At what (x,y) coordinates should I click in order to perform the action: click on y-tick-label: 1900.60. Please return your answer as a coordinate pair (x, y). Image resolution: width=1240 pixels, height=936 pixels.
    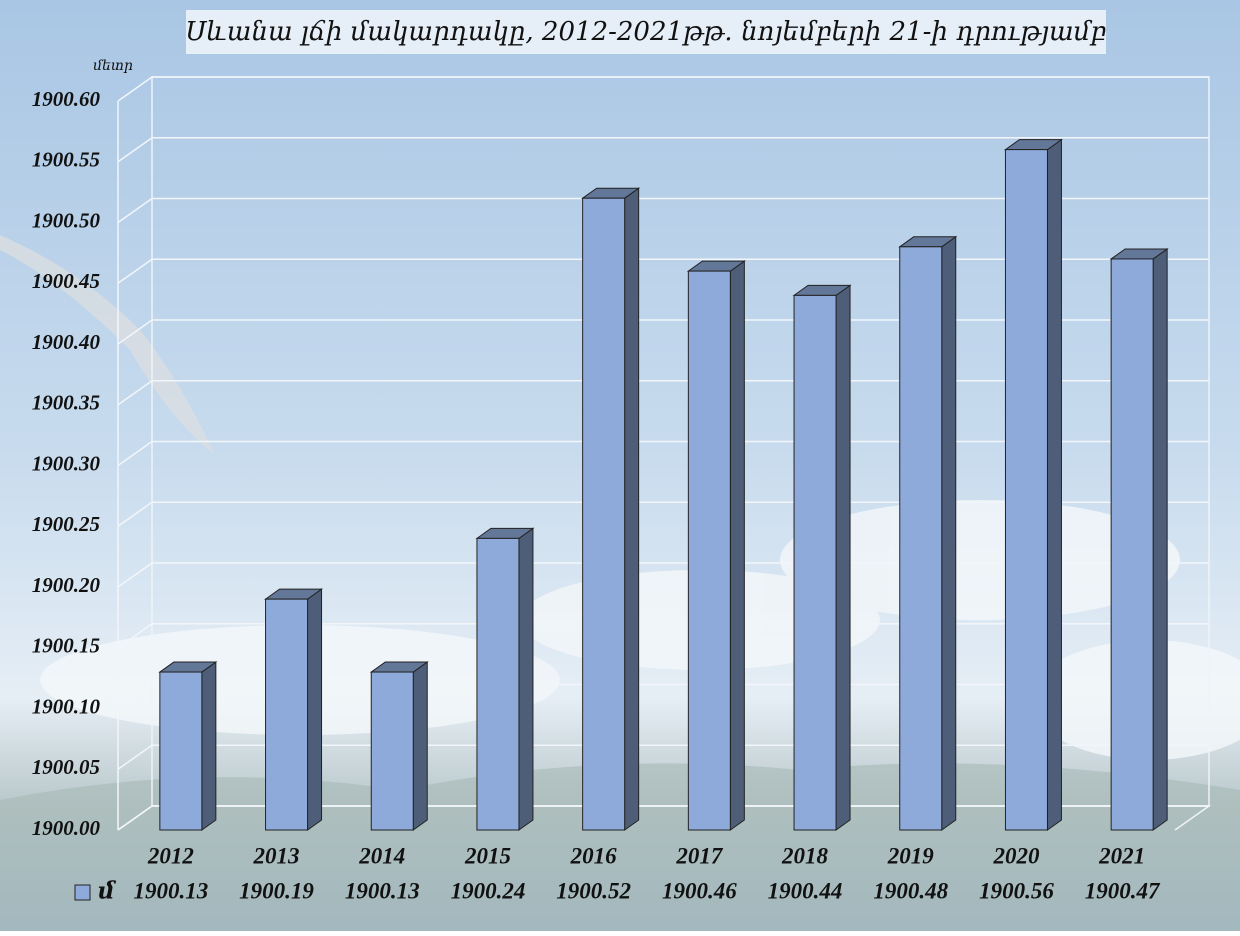
    Looking at the image, I should click on (66, 99).